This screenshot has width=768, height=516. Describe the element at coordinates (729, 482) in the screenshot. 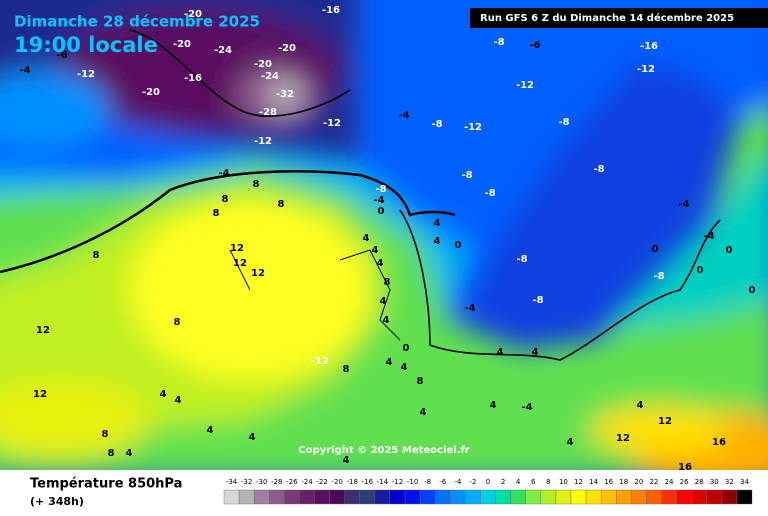

I see `scale-label: 32` at that location.